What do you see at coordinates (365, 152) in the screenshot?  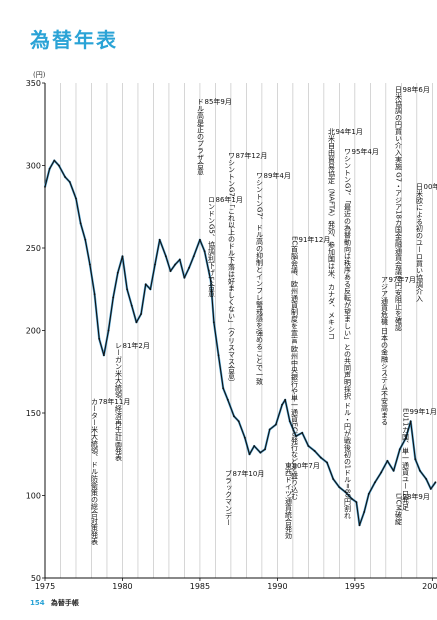 I see `annotation-date: 95年4月` at bounding box center [365, 152].